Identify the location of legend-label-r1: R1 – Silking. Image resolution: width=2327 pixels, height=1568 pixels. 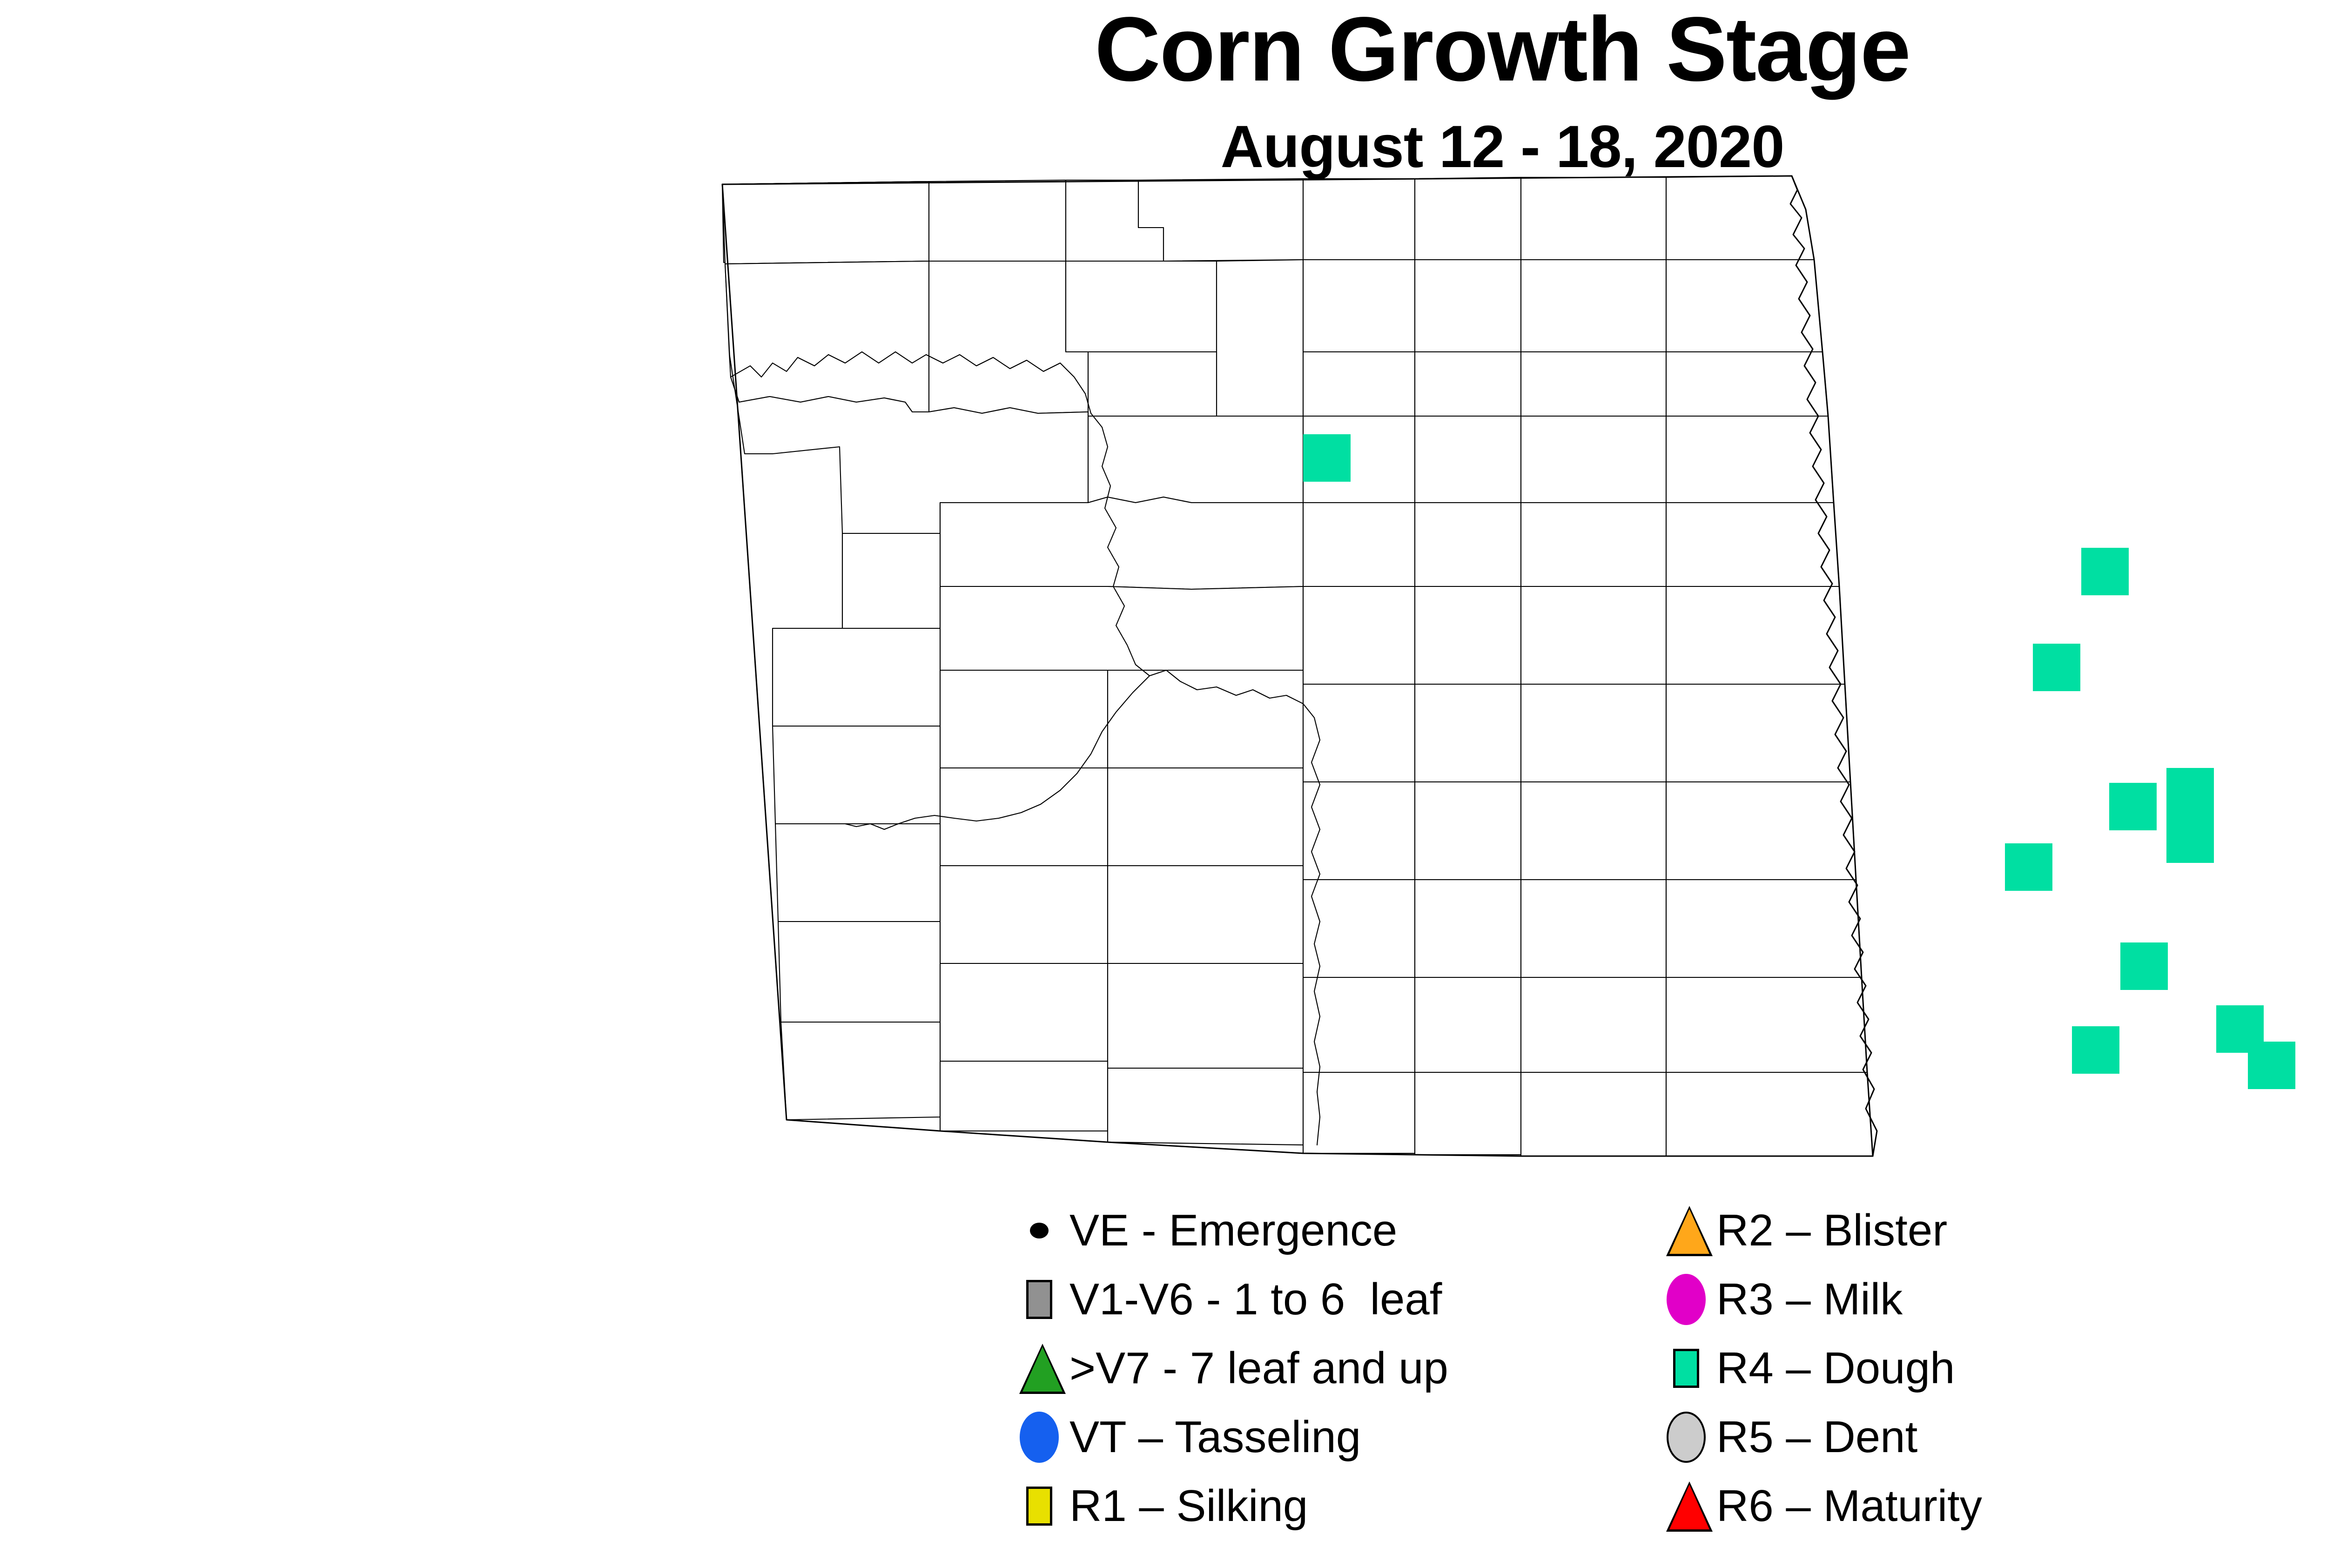
(1188, 1506).